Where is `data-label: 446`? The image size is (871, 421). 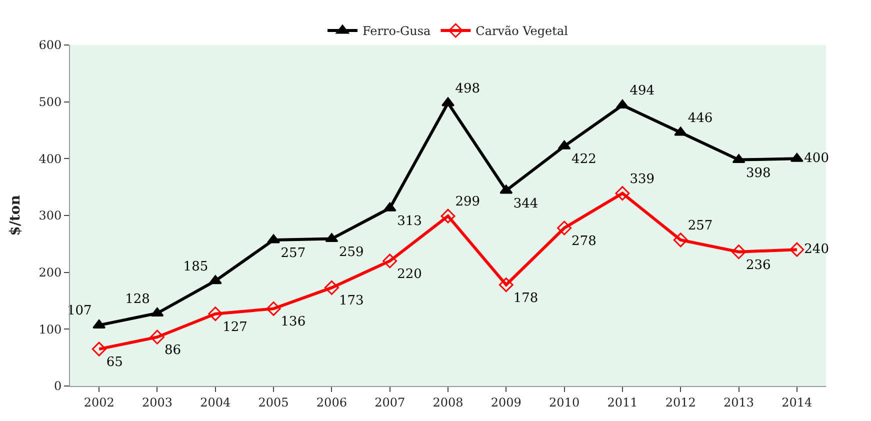 data-label: 446 is located at coordinates (700, 118).